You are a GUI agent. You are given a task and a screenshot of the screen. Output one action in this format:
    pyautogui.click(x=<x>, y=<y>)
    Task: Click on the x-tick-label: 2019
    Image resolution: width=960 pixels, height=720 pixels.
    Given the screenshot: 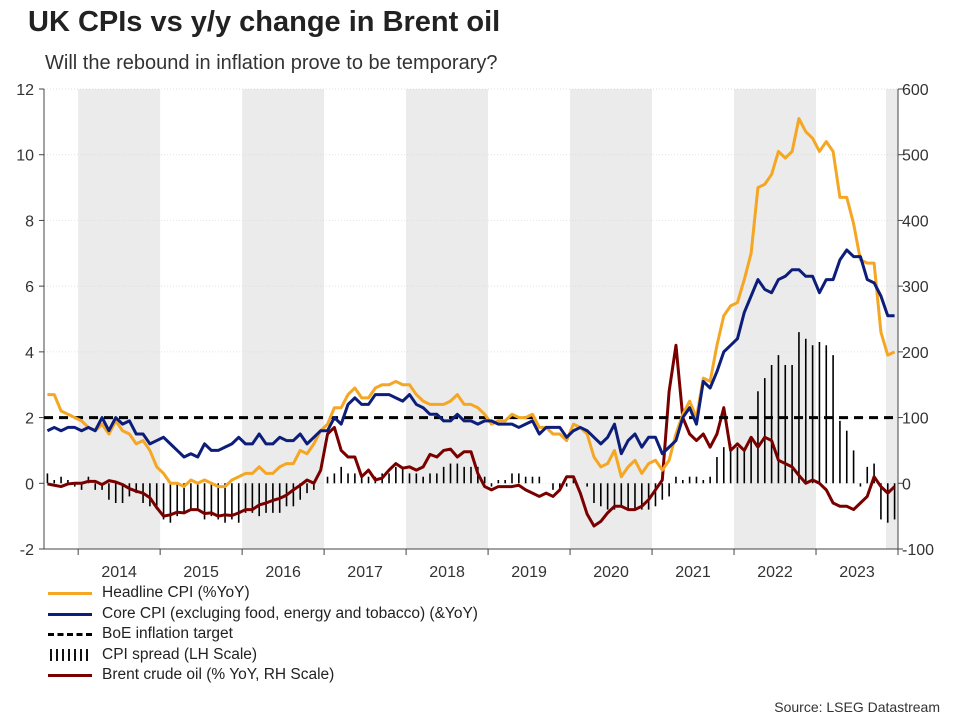 What is the action you would take?
    pyautogui.click(x=529, y=572)
    